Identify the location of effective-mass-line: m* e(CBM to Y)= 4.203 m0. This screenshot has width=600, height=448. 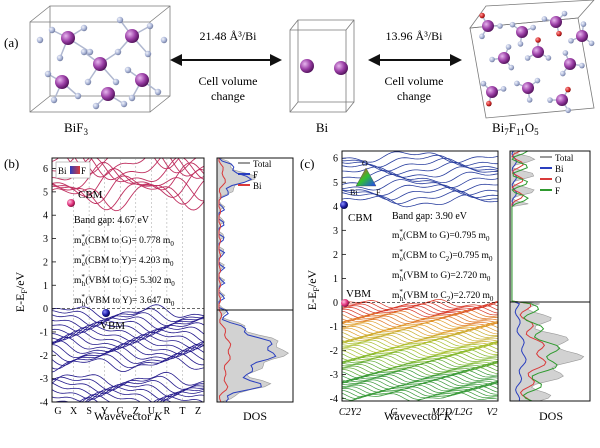
(124, 260).